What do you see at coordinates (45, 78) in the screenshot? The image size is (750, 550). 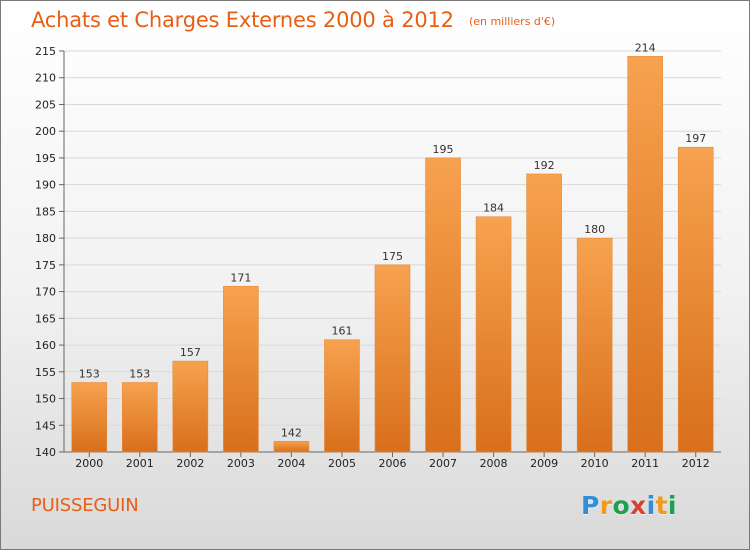 I see `y-tick-label-210: 210` at bounding box center [45, 78].